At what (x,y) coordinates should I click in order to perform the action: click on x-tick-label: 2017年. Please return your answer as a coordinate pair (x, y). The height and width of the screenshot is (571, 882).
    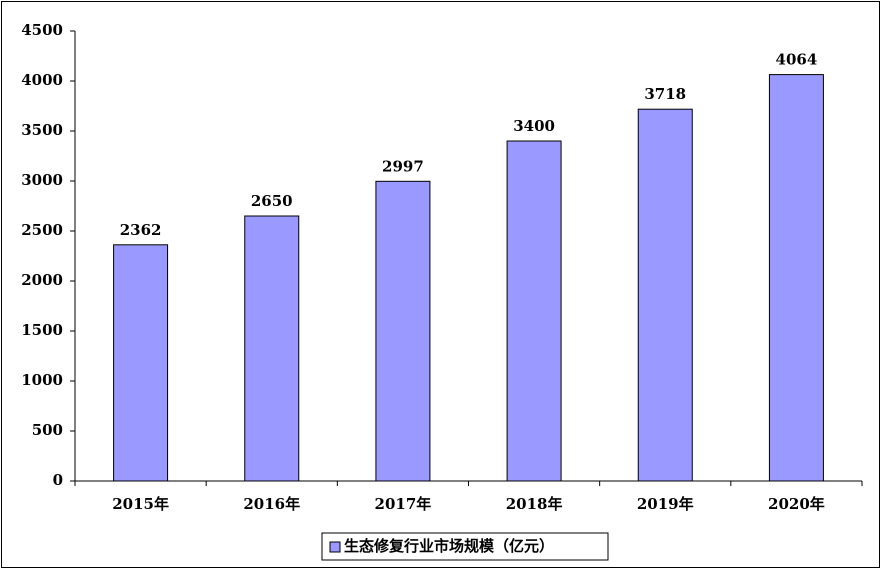
    Looking at the image, I should click on (403, 504).